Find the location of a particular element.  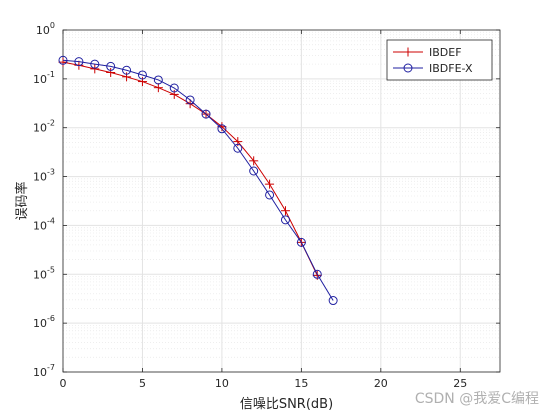

x-tick-label: 0 is located at coordinates (63, 383).